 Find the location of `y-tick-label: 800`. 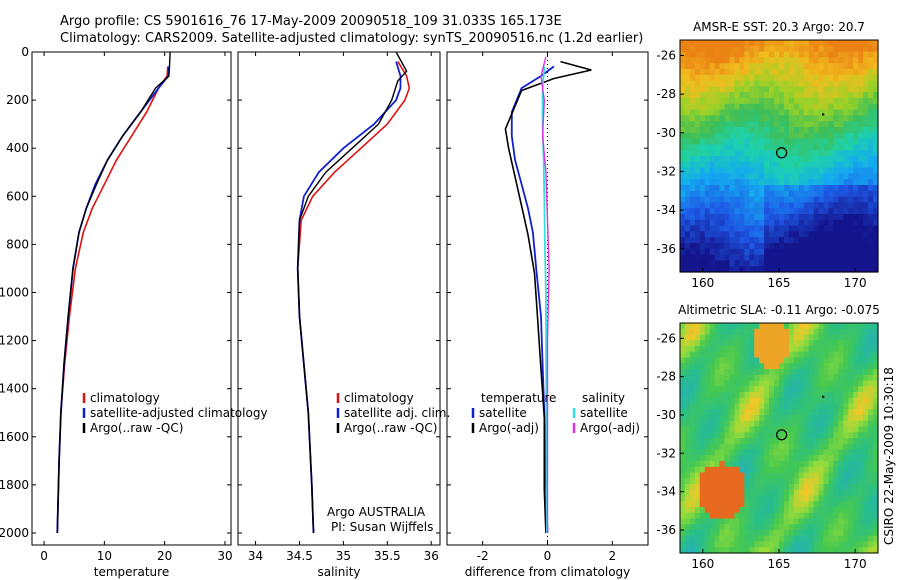

y-tick-label: 800 is located at coordinates (17, 244).